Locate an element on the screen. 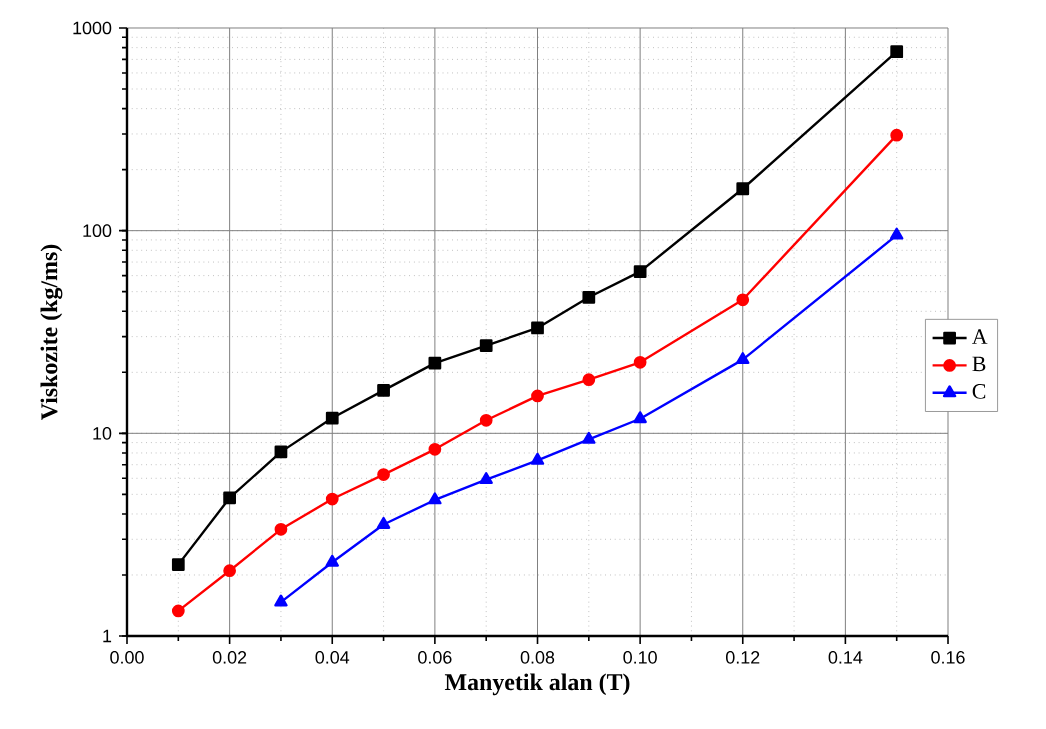  x-tick-label: 0.00 is located at coordinates (127, 657).